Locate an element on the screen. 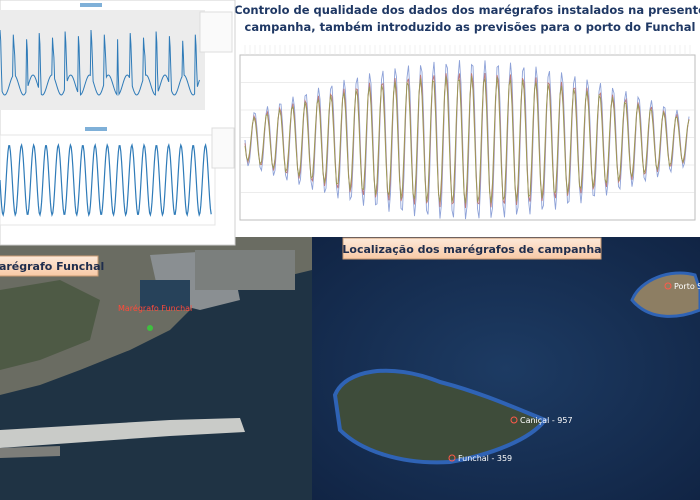  map-label: Localização dos marégrafos de campanha is located at coordinates (471, 249).